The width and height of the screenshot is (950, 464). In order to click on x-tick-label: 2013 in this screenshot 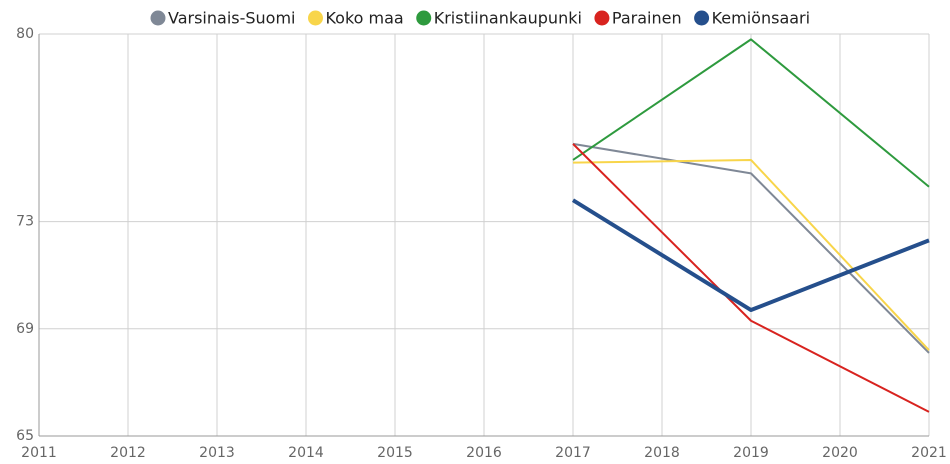, I will do `click(217, 453)`.